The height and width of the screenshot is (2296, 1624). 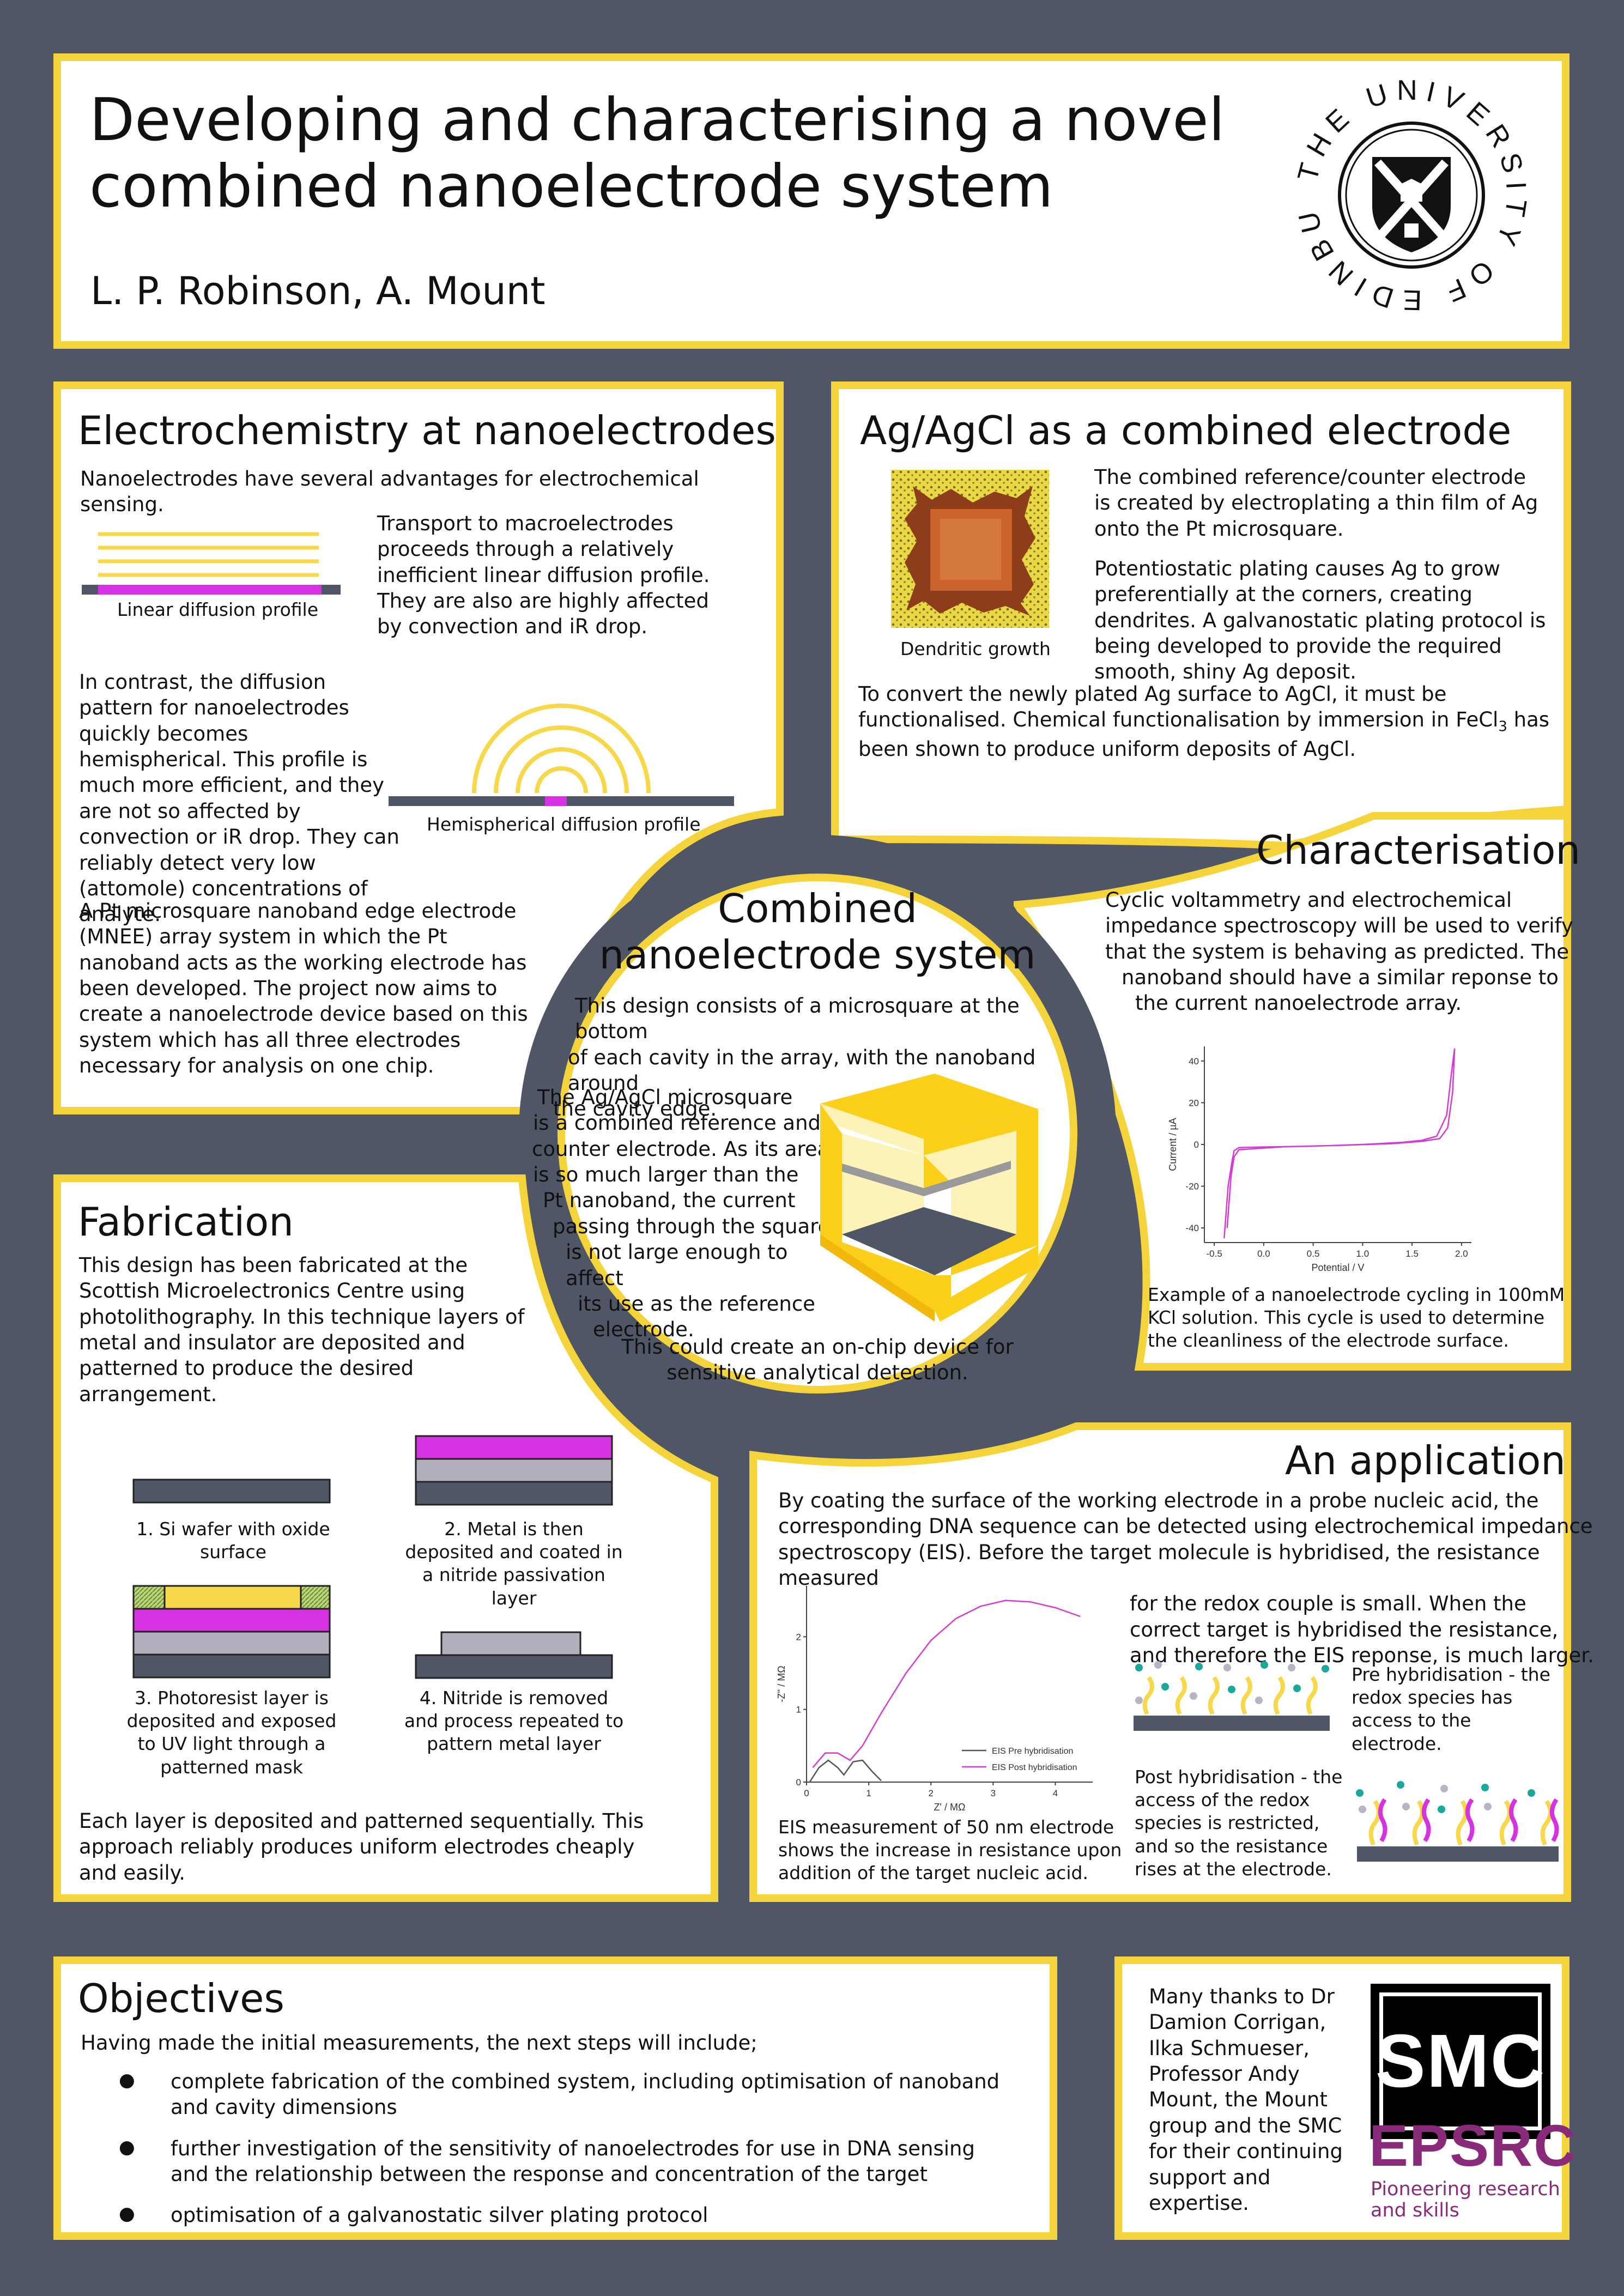 What do you see at coordinates (798, 1782) in the screenshot?
I see `y-tick-label: 0` at bounding box center [798, 1782].